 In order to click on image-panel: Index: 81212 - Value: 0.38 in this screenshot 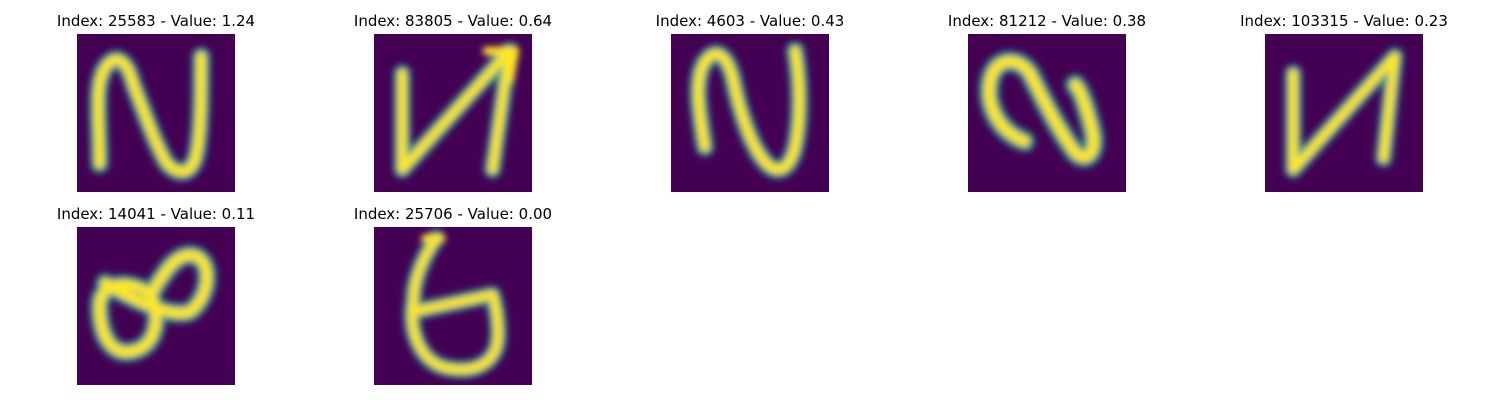, I will do `click(1047, 104)`.